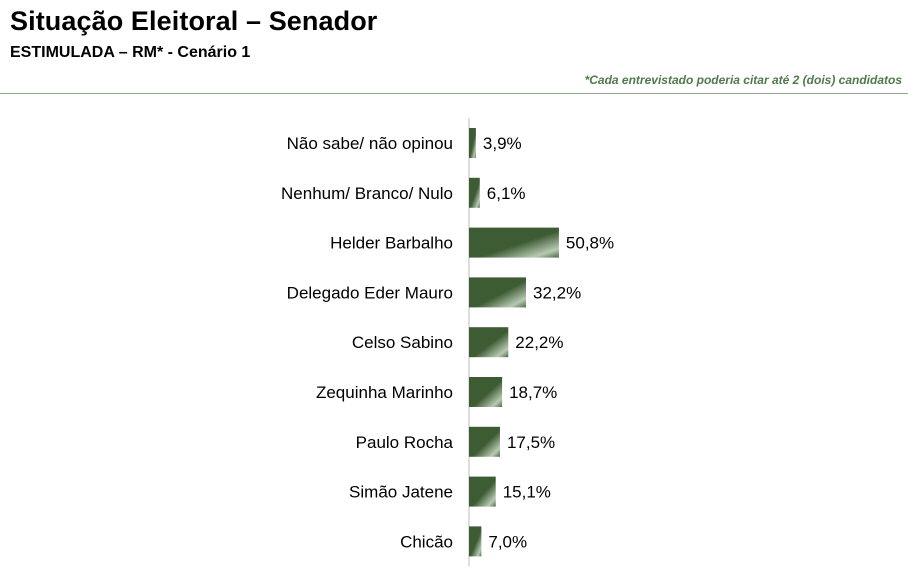  Describe the element at coordinates (507, 541) in the screenshot. I see `value-label: 7,0%` at that location.